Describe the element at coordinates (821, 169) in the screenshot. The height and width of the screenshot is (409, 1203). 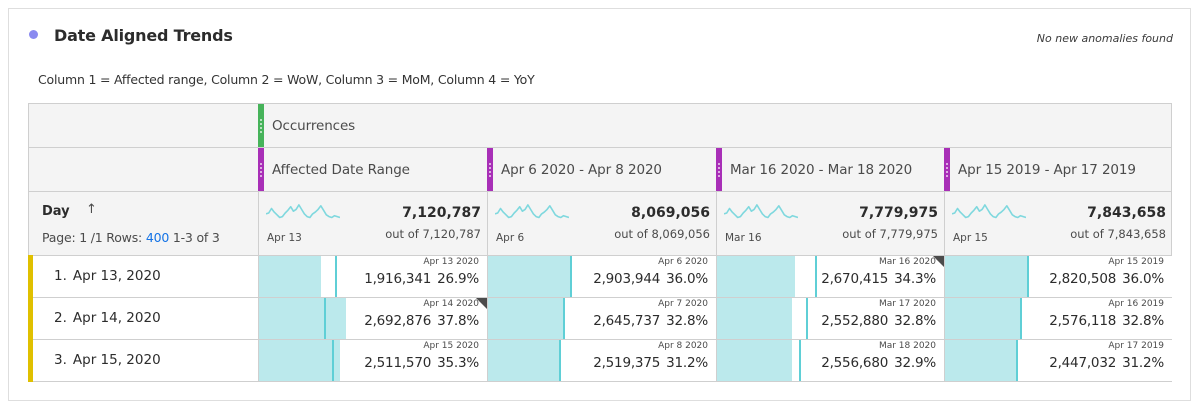
I see `segment-label: Mar 16 2020 - Mar 18 2020` at that location.